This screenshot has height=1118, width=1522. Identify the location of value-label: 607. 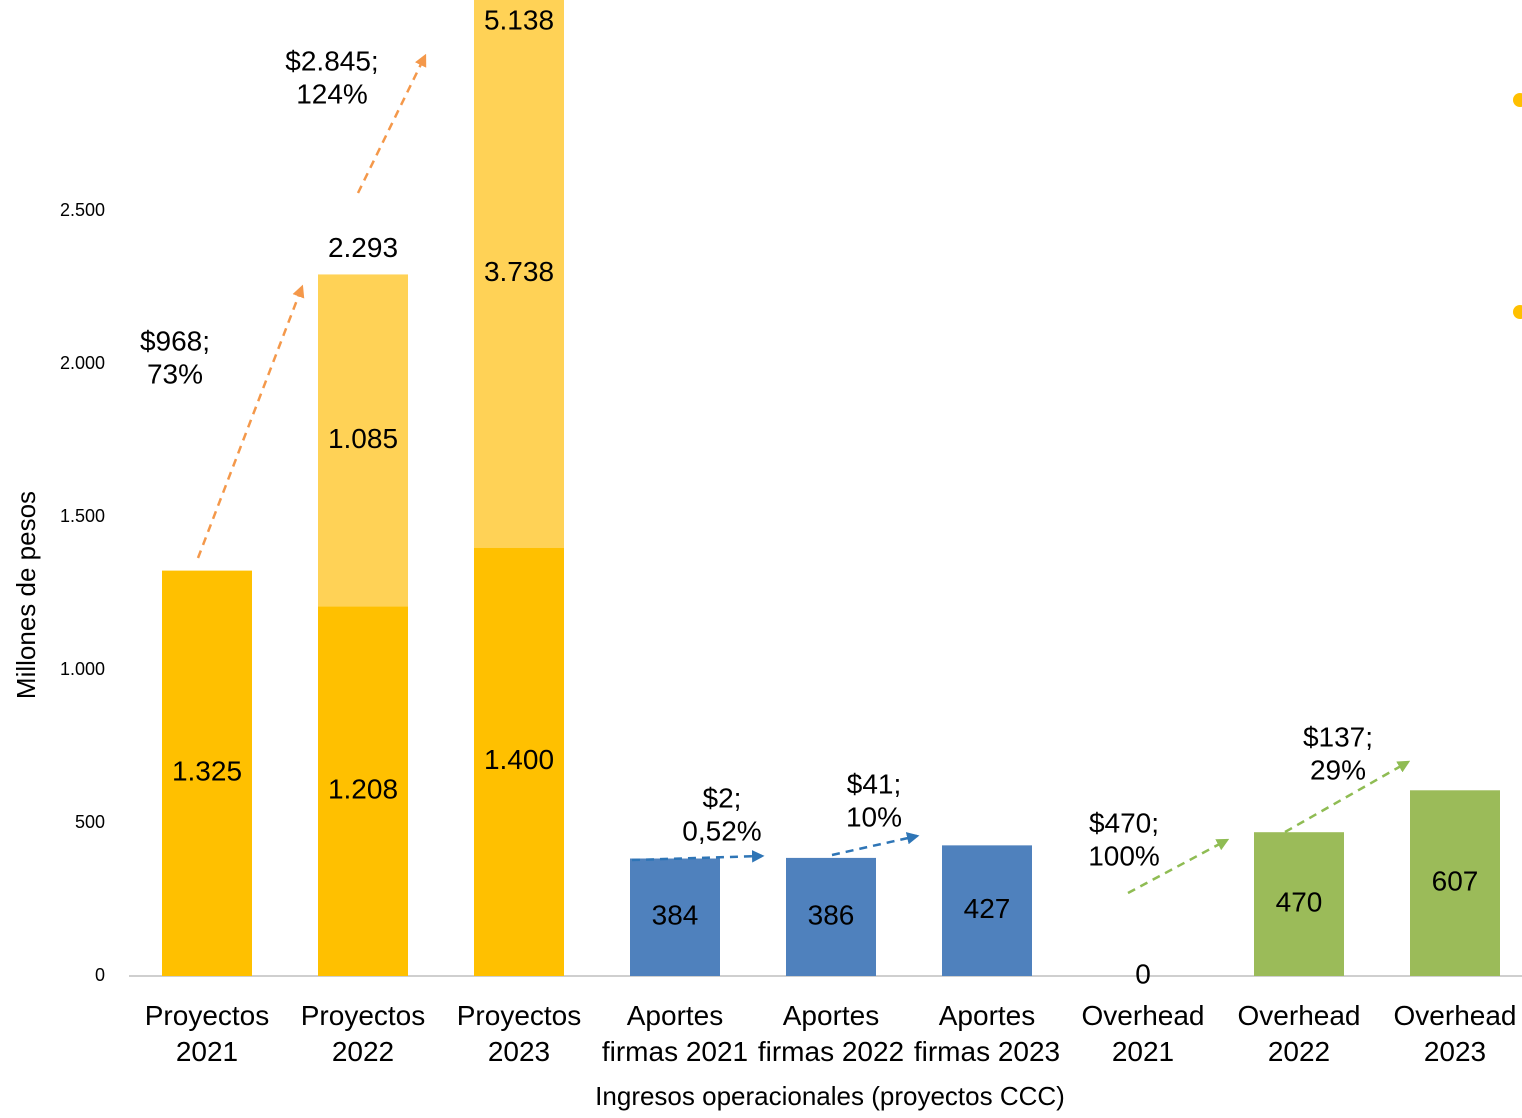
(1455, 881).